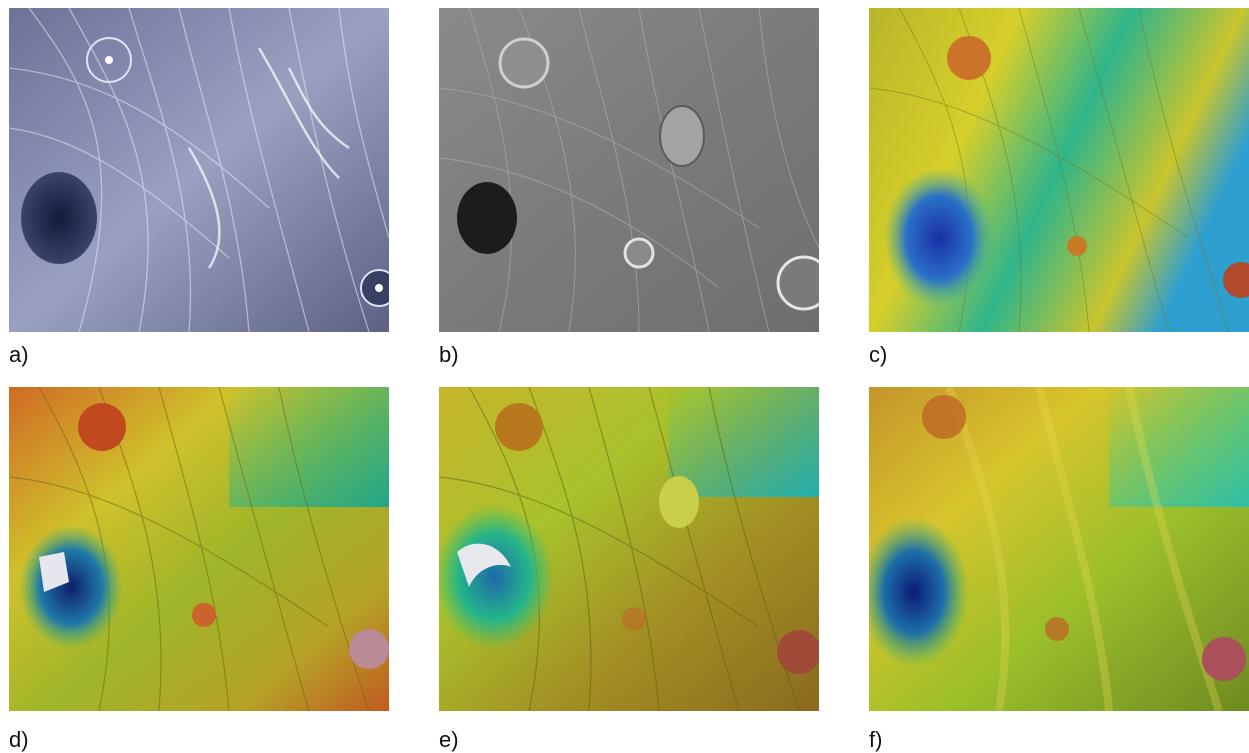 This screenshot has height=753, width=1249. What do you see at coordinates (19, 354) in the screenshot?
I see `panel-a-label: a)` at bounding box center [19, 354].